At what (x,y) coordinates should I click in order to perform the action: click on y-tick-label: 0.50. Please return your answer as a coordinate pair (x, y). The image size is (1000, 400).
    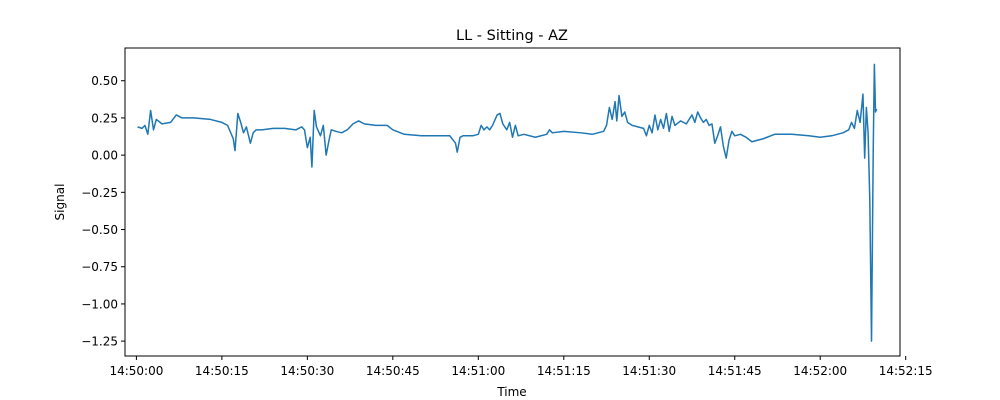
    Looking at the image, I should click on (104, 81).